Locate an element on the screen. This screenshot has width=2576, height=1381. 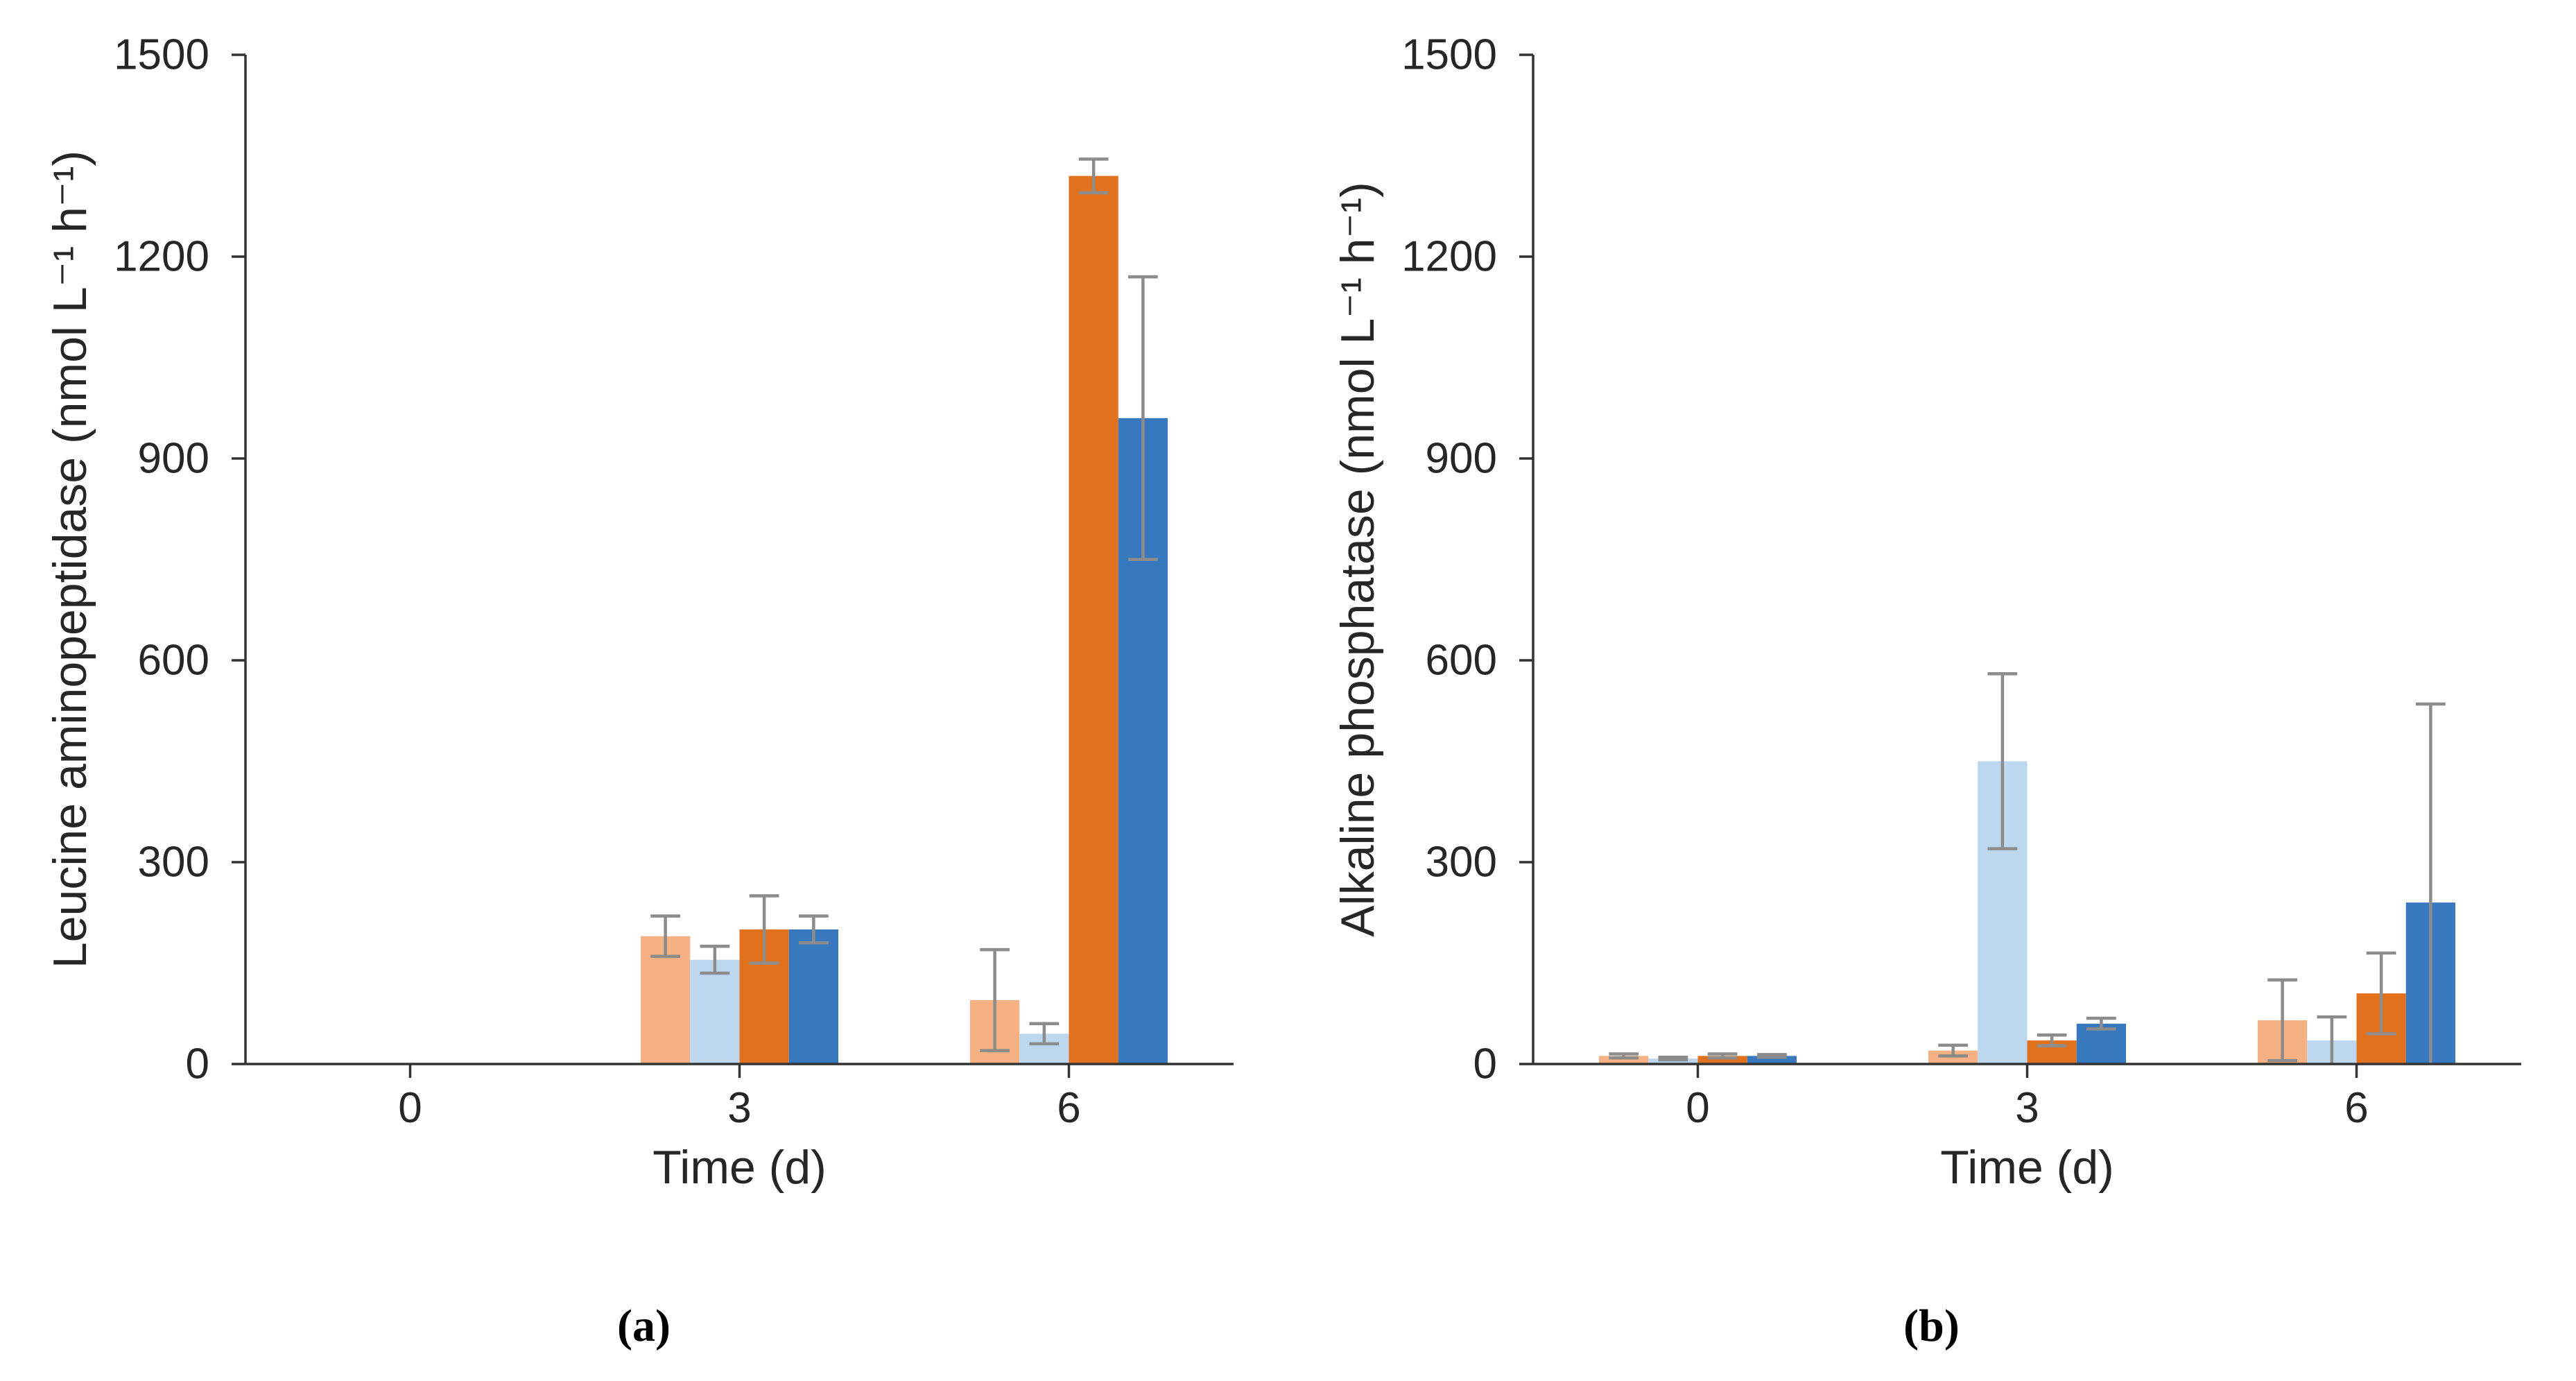
y-axis-label: Leucine aminopeptidase (nmol L⁻¹ h⁻¹) is located at coordinates (70, 559).